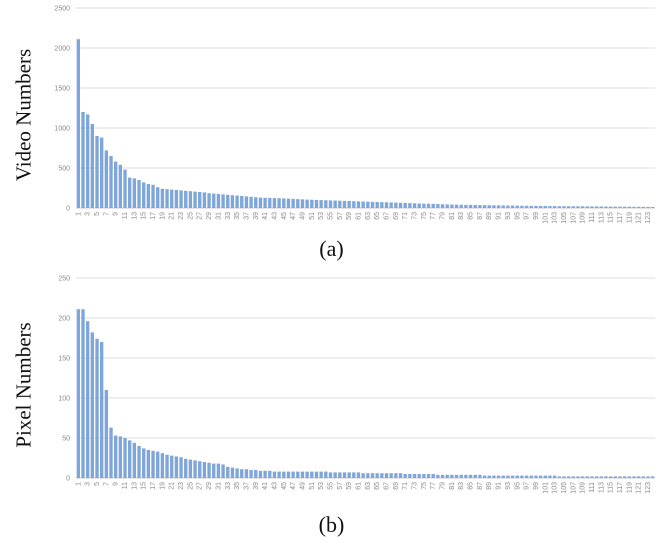  What do you see at coordinates (62, 49) in the screenshot?
I see `y-tick-label: 2000` at bounding box center [62, 49].